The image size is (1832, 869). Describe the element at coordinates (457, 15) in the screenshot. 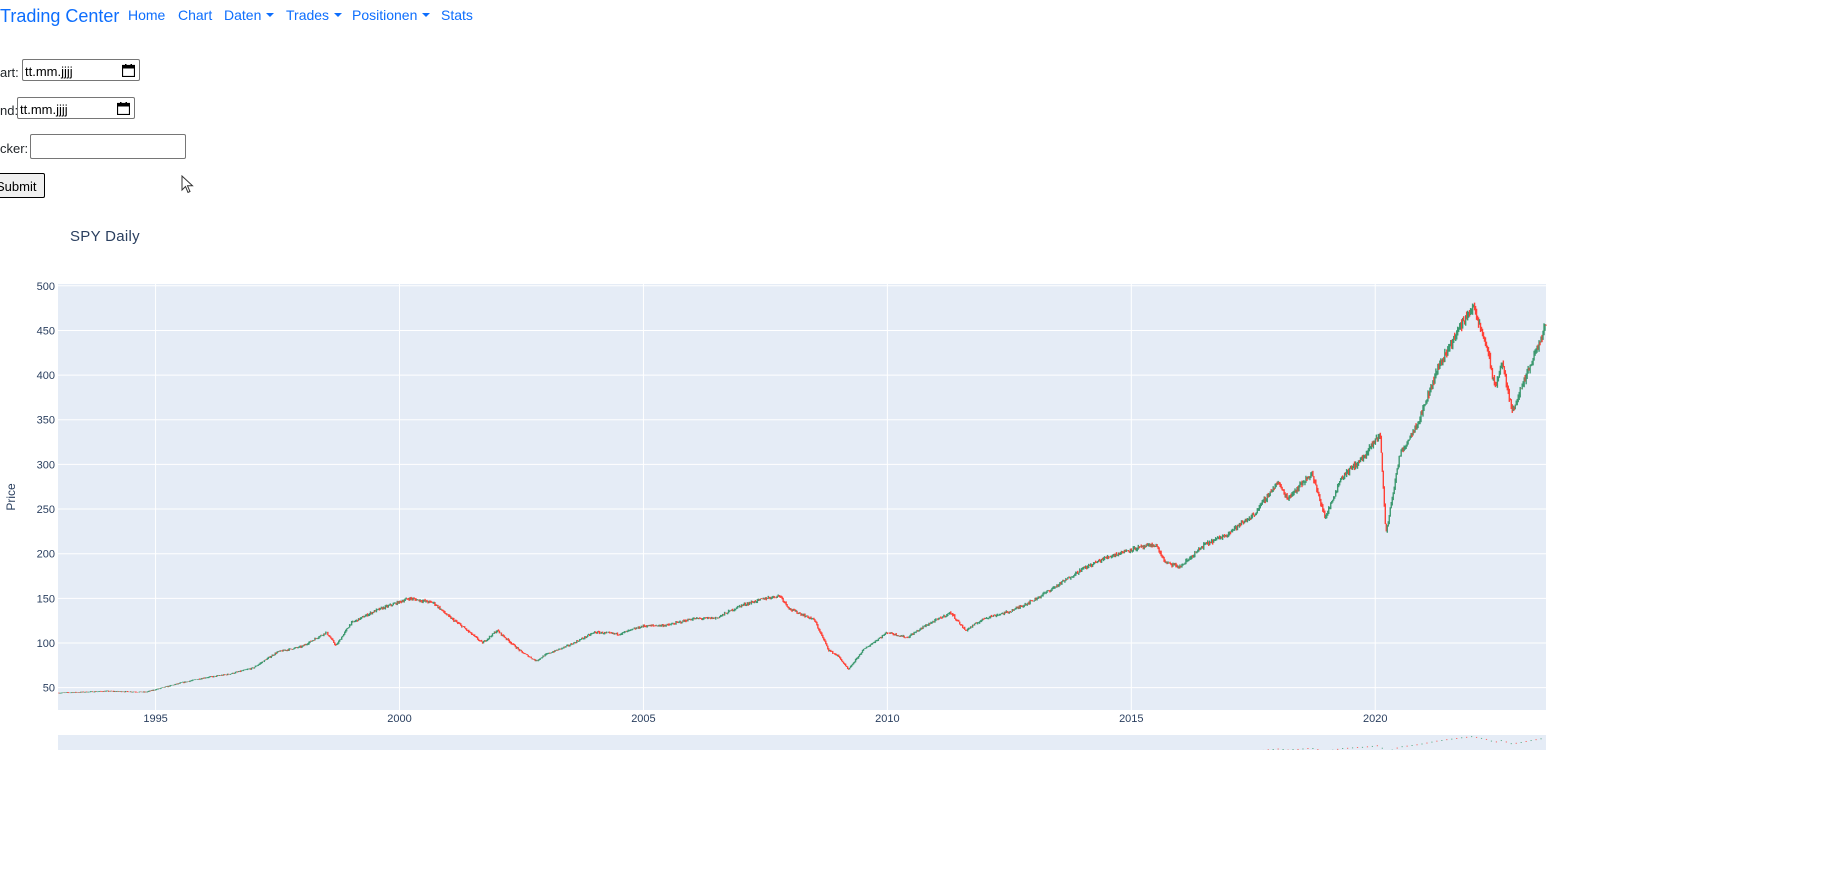

I see `nav-stats: Stats` at that location.